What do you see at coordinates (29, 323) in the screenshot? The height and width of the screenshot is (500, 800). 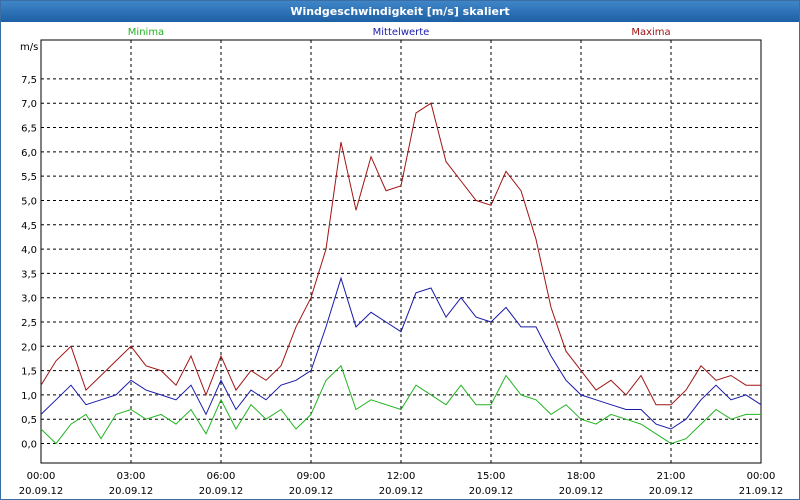 I see `y-tick-label: 2,5` at bounding box center [29, 323].